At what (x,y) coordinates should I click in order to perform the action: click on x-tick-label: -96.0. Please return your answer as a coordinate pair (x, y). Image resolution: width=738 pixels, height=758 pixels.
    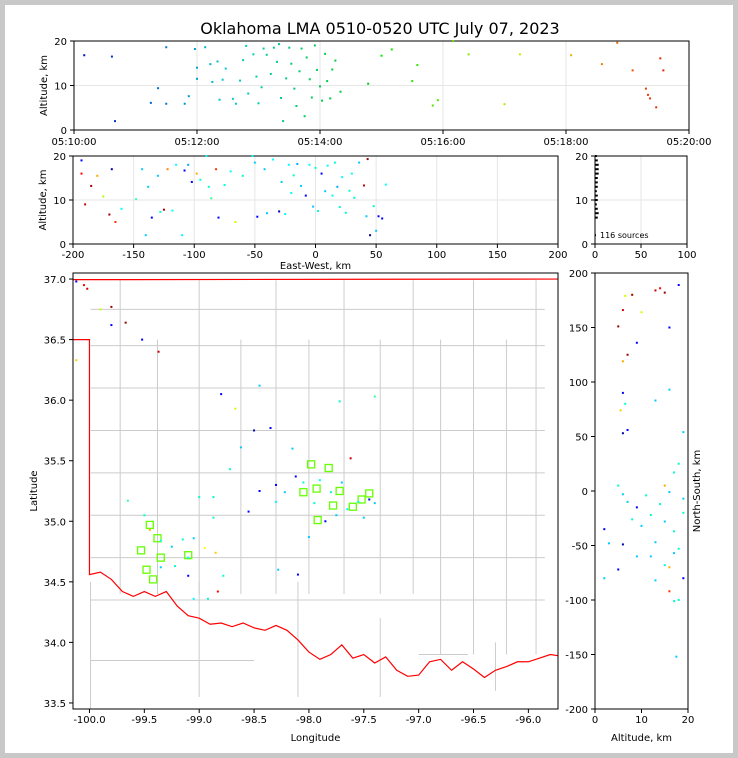
    Looking at the image, I should click on (528, 720).